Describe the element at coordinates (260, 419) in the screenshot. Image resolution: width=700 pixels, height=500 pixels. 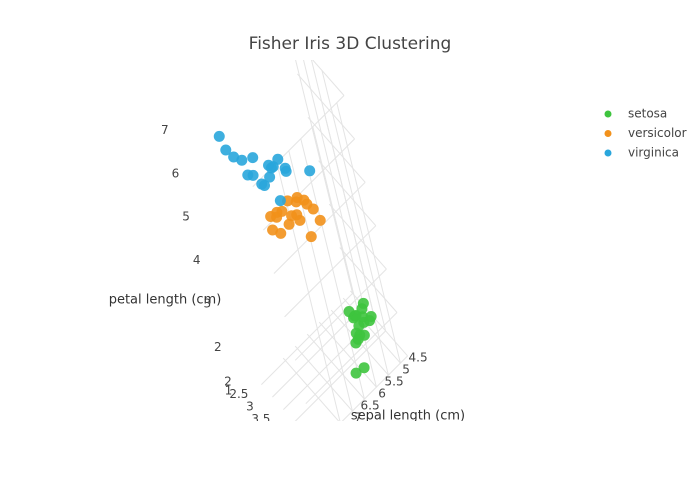
I see `y-tick-label: 3.5` at that location.